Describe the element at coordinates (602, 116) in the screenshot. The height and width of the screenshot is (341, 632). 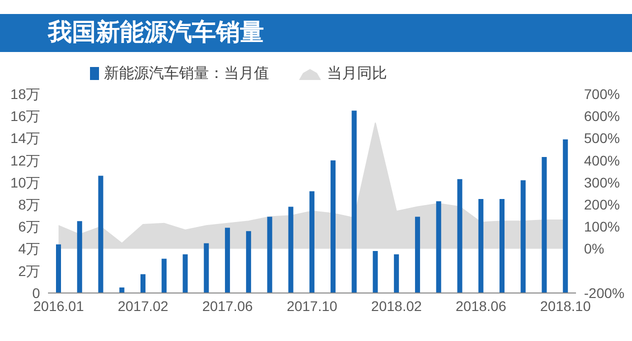
I see `y2-tick-label: 600%` at that location.